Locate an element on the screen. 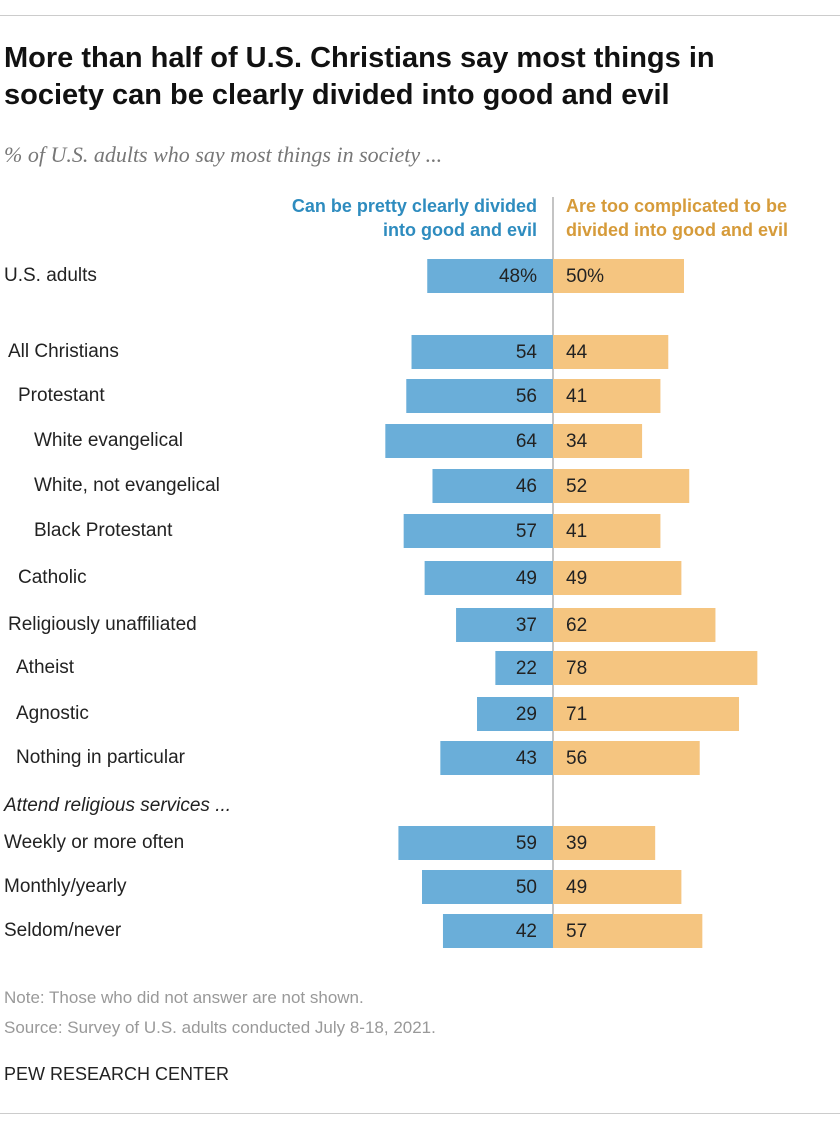  value-label: 50 is located at coordinates (526, 887).